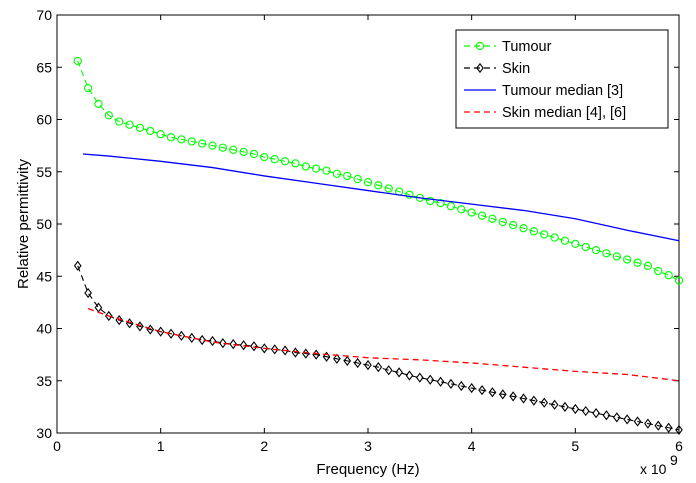  I want to click on x-tick-label: 4, so click(472, 446).